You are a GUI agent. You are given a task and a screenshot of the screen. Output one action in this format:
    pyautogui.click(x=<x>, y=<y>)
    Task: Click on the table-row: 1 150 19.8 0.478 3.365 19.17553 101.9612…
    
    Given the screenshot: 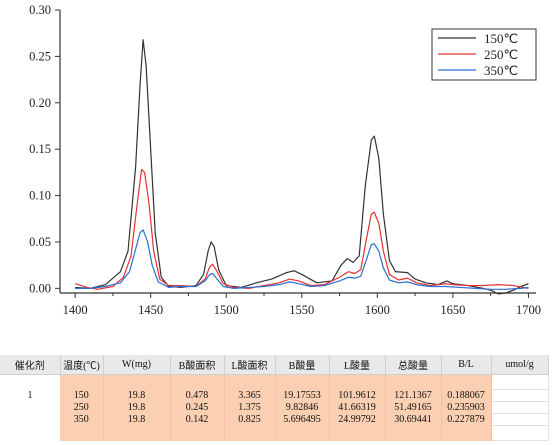 What is the action you would take?
    pyautogui.click(x=274, y=395)
    